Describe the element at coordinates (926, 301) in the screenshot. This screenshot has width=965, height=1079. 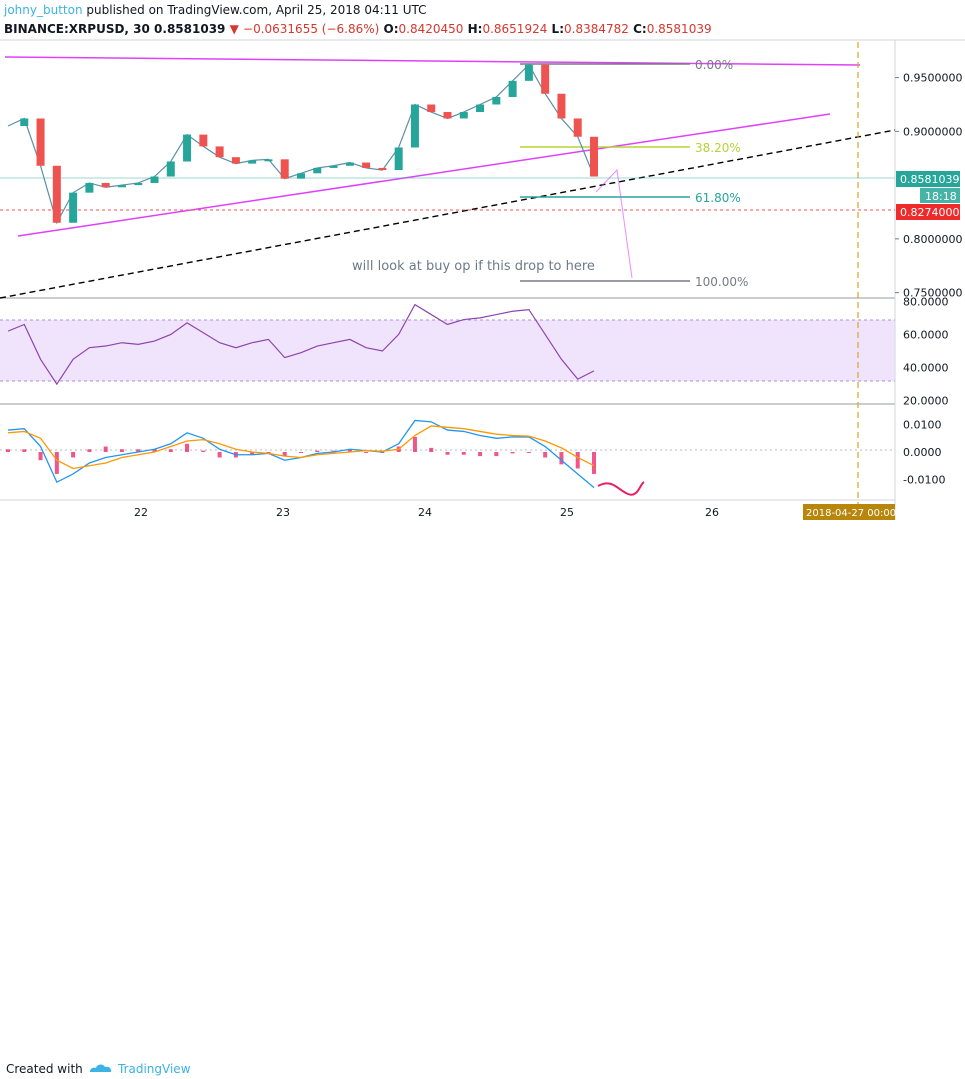
I see `rsi-axis-label: 80.0000` at that location.